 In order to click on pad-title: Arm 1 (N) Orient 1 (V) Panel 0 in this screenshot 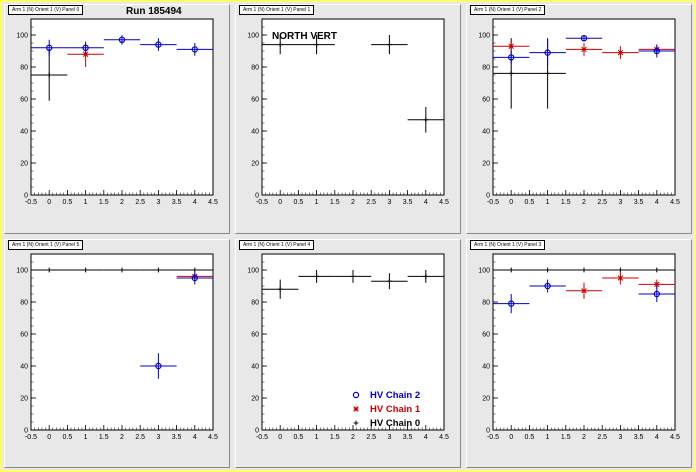, I will do `click(46, 10)`.